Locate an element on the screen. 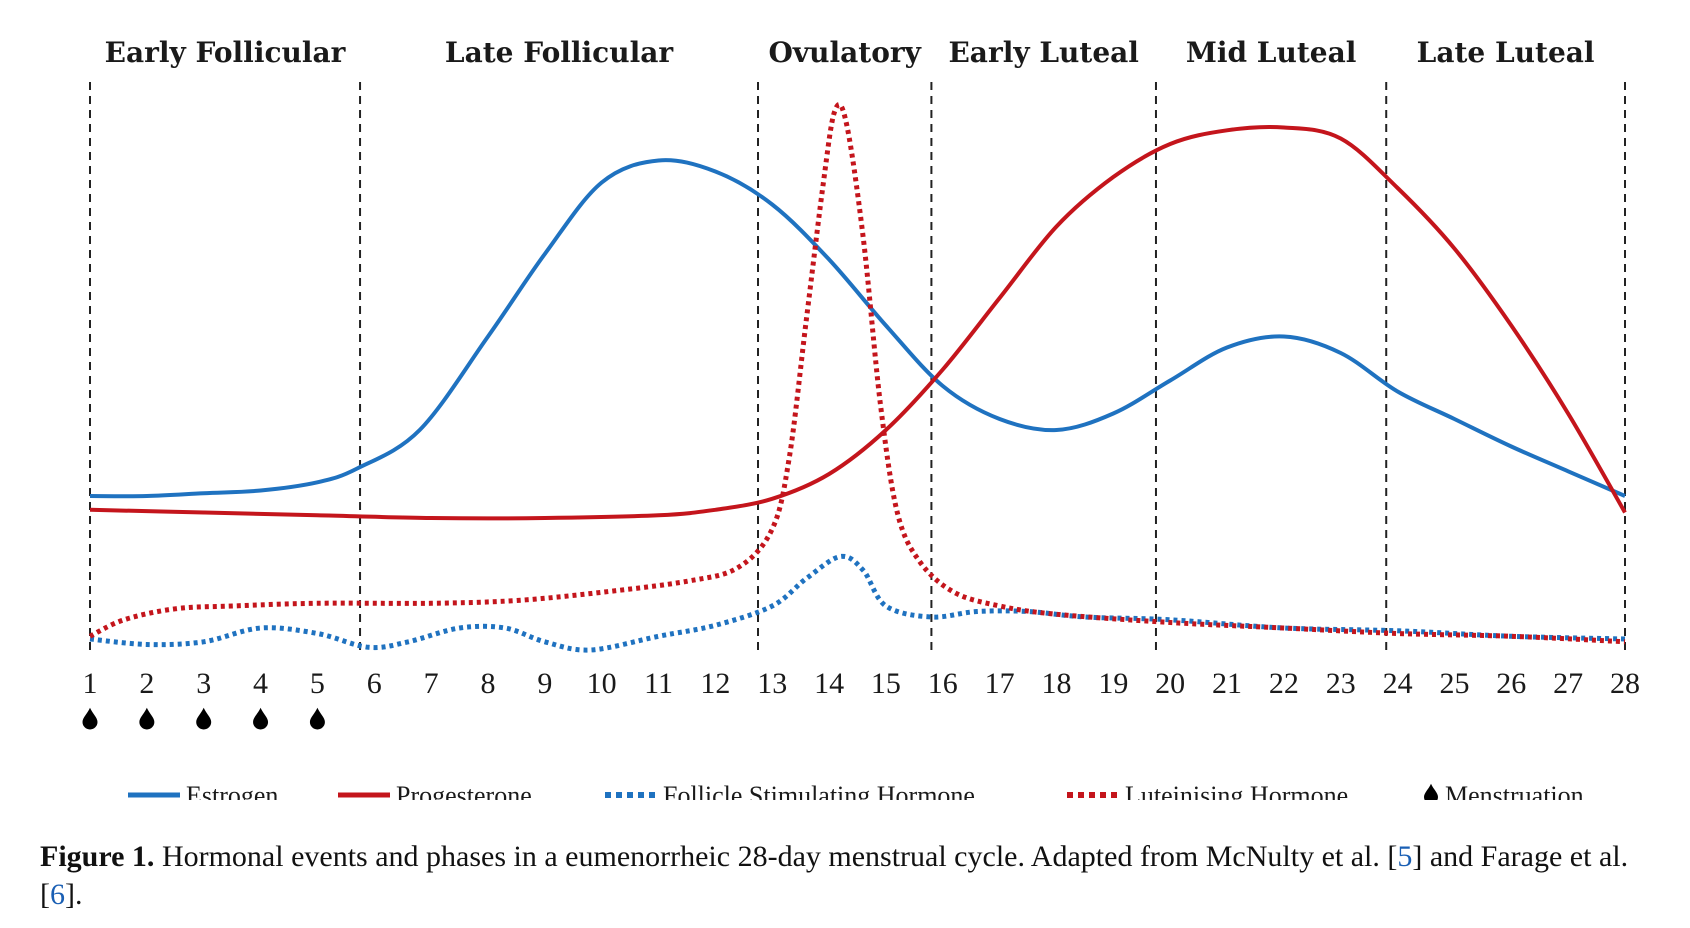  day-tick-label: 28 is located at coordinates (1625, 683).